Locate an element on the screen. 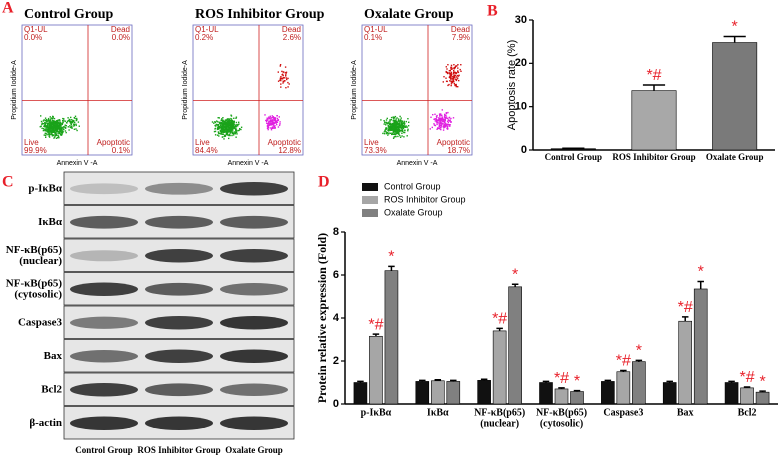 This screenshot has width=784, height=459. quadrant-value: 0.1% is located at coordinates (121, 150).